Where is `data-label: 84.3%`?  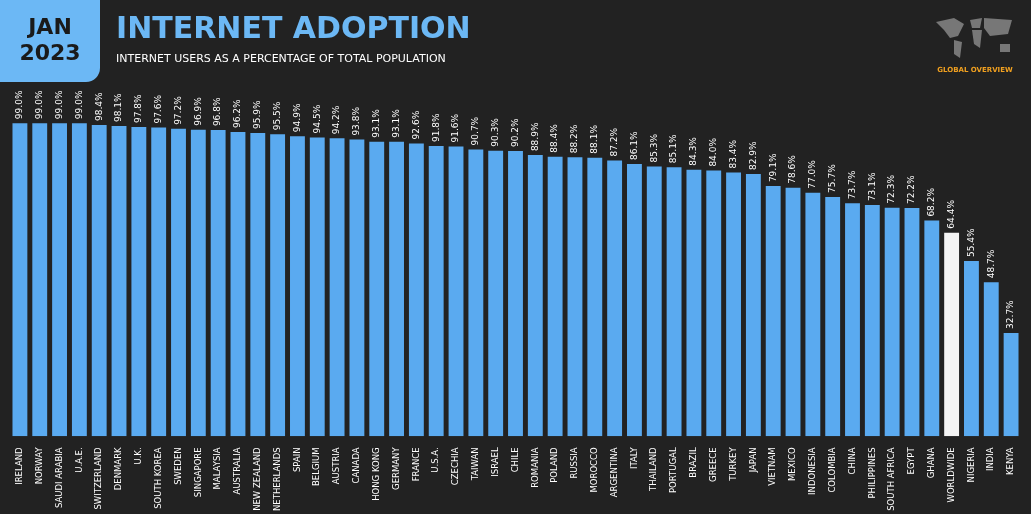 data-label: 84.3% is located at coordinates (693, 151).